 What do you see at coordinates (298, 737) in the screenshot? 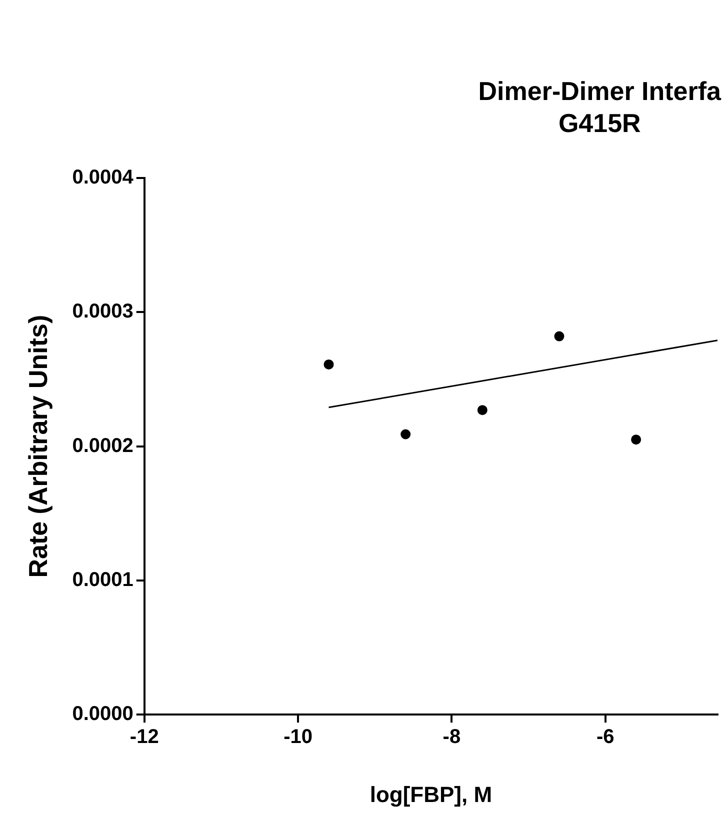
I see `x-tick-label: -10` at bounding box center [298, 737].